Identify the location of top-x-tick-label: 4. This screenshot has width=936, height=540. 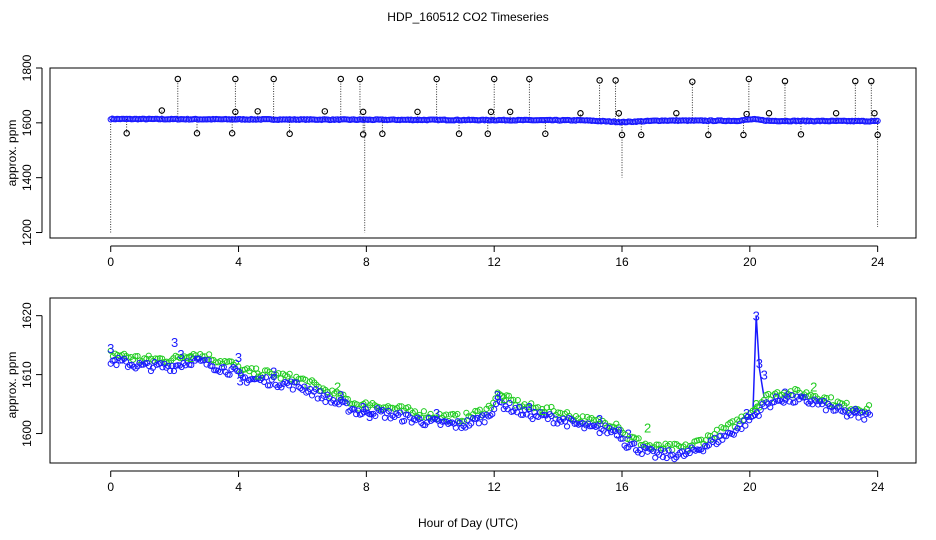
(238, 262).